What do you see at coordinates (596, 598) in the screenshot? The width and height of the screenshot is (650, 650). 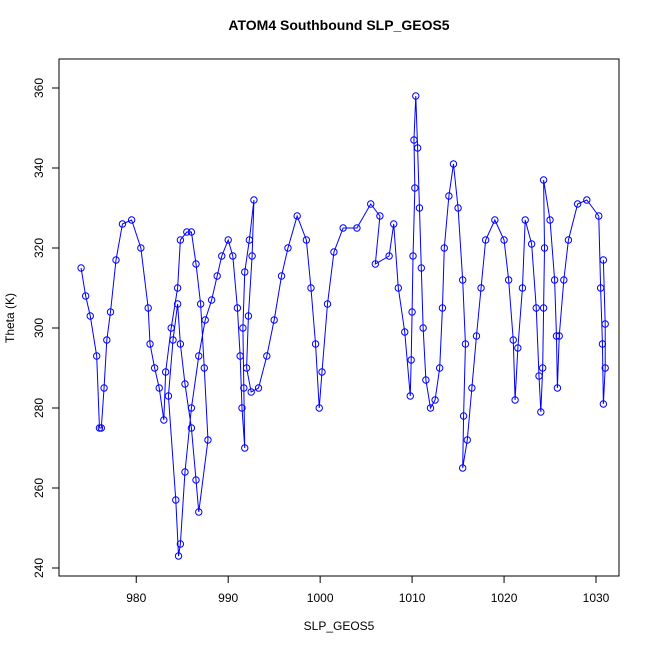 I see `x-tick-label: 1030` at bounding box center [596, 598].